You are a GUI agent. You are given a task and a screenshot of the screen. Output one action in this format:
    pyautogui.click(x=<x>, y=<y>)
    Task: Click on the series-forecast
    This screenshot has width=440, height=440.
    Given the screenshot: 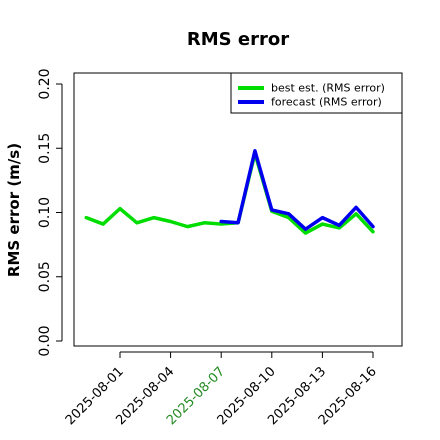 What is the action you would take?
    pyautogui.click(x=297, y=190)
    